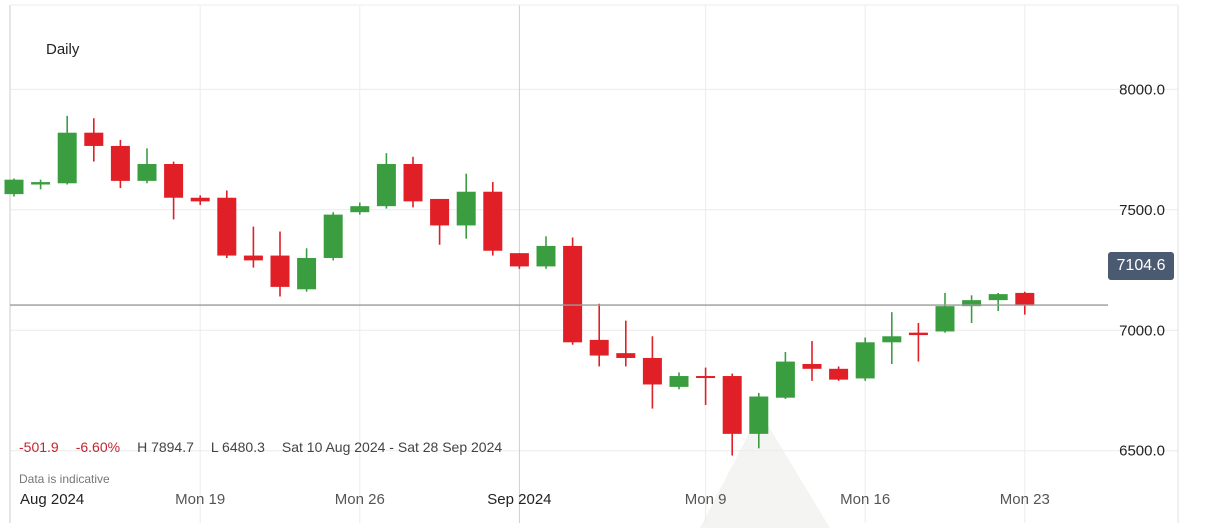 The width and height of the screenshot is (1210, 528). What do you see at coordinates (519, 499) in the screenshot?
I see `x-tick-label-3: Sep 2024` at bounding box center [519, 499].